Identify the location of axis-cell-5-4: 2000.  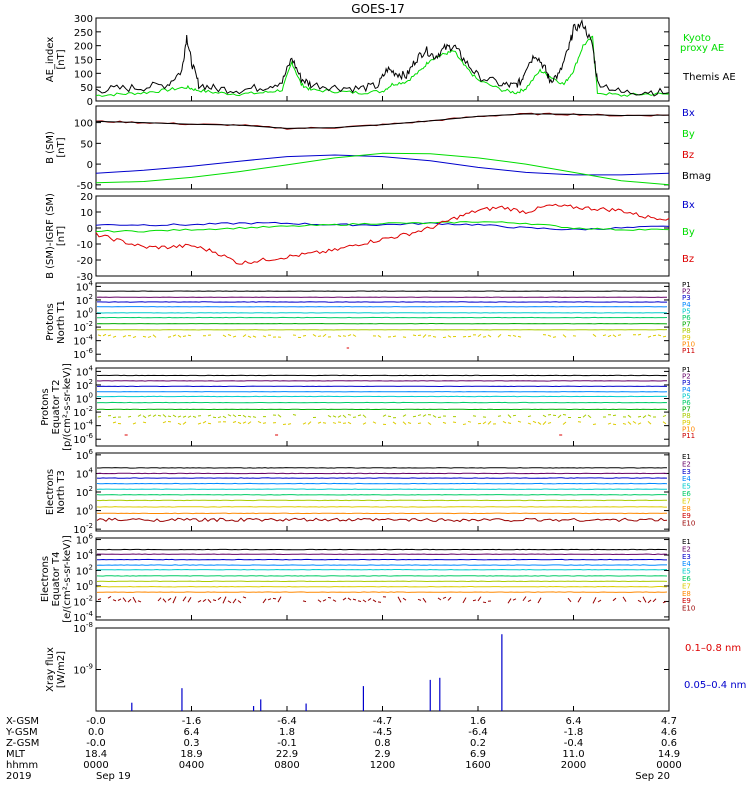
(573, 765).